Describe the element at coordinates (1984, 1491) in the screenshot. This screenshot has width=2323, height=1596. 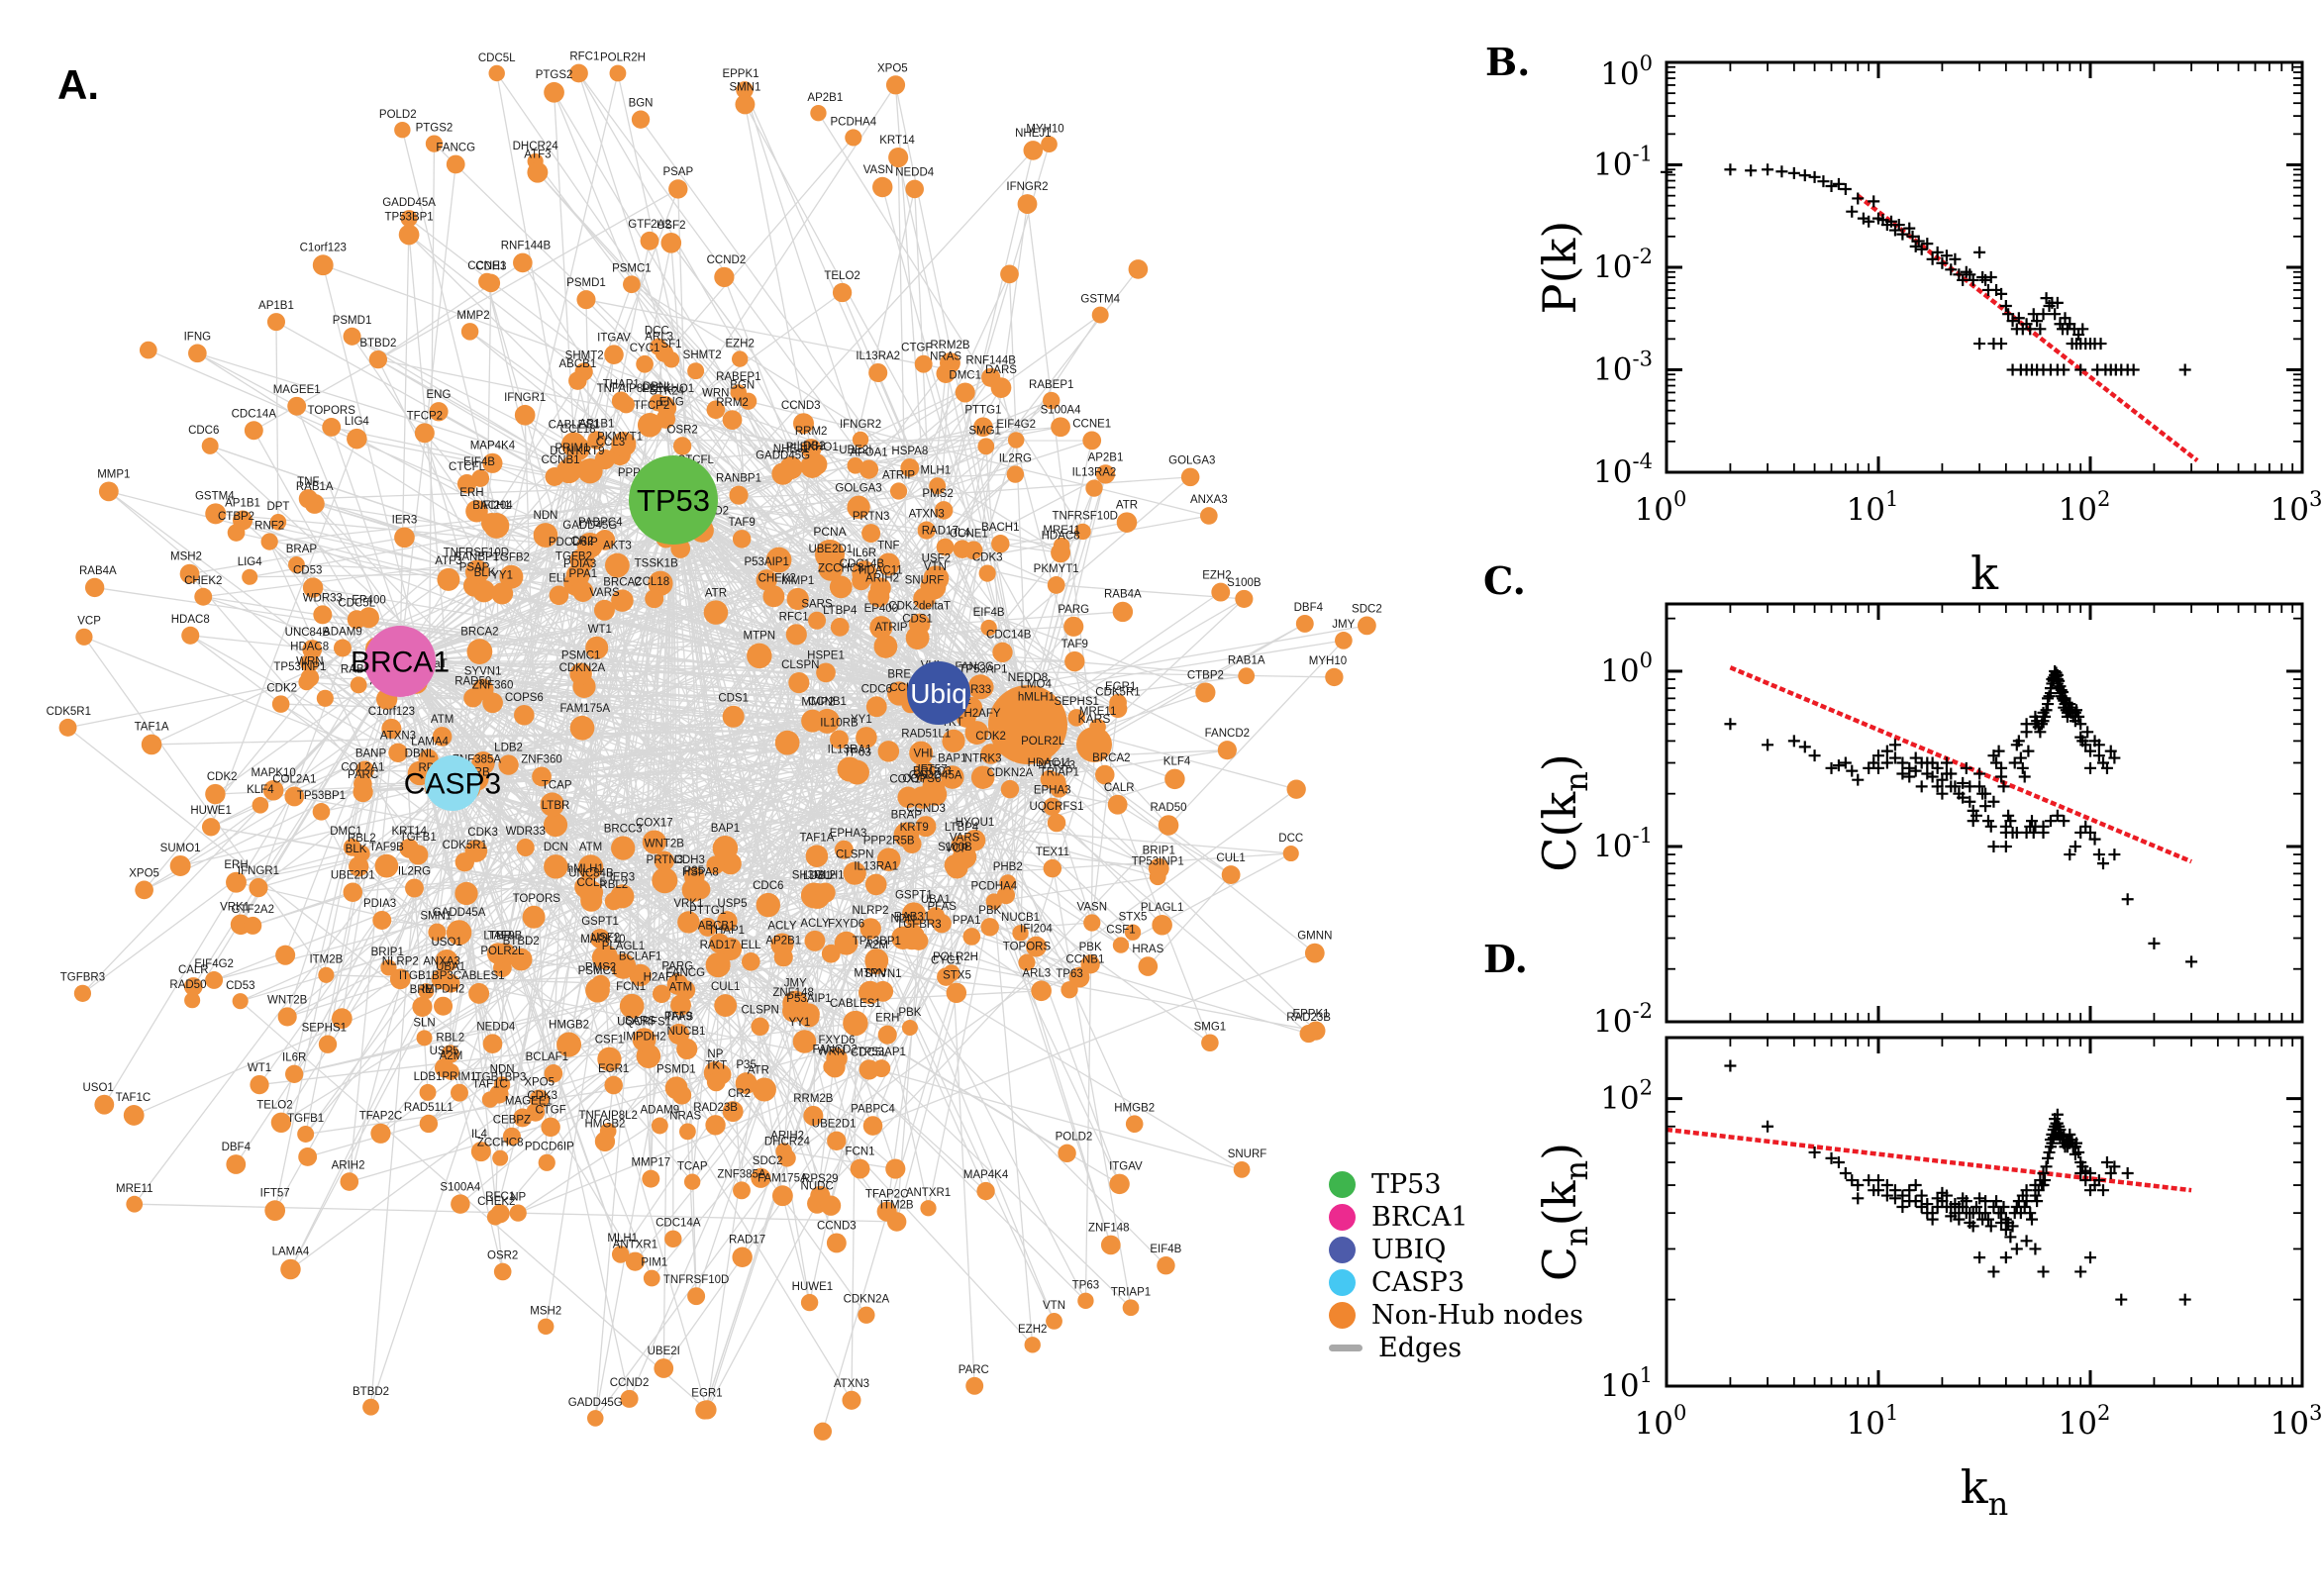
I see `x-axis-label-D: kn` at that location.